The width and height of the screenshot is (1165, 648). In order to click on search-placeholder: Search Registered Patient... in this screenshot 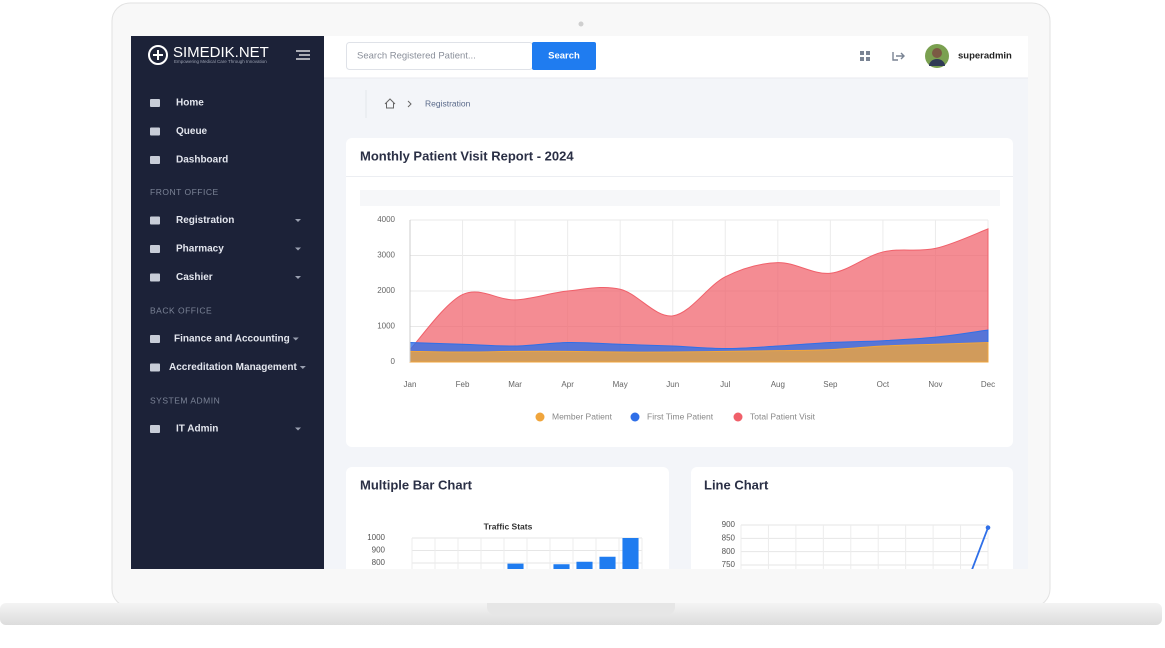, I will do `click(416, 56)`.